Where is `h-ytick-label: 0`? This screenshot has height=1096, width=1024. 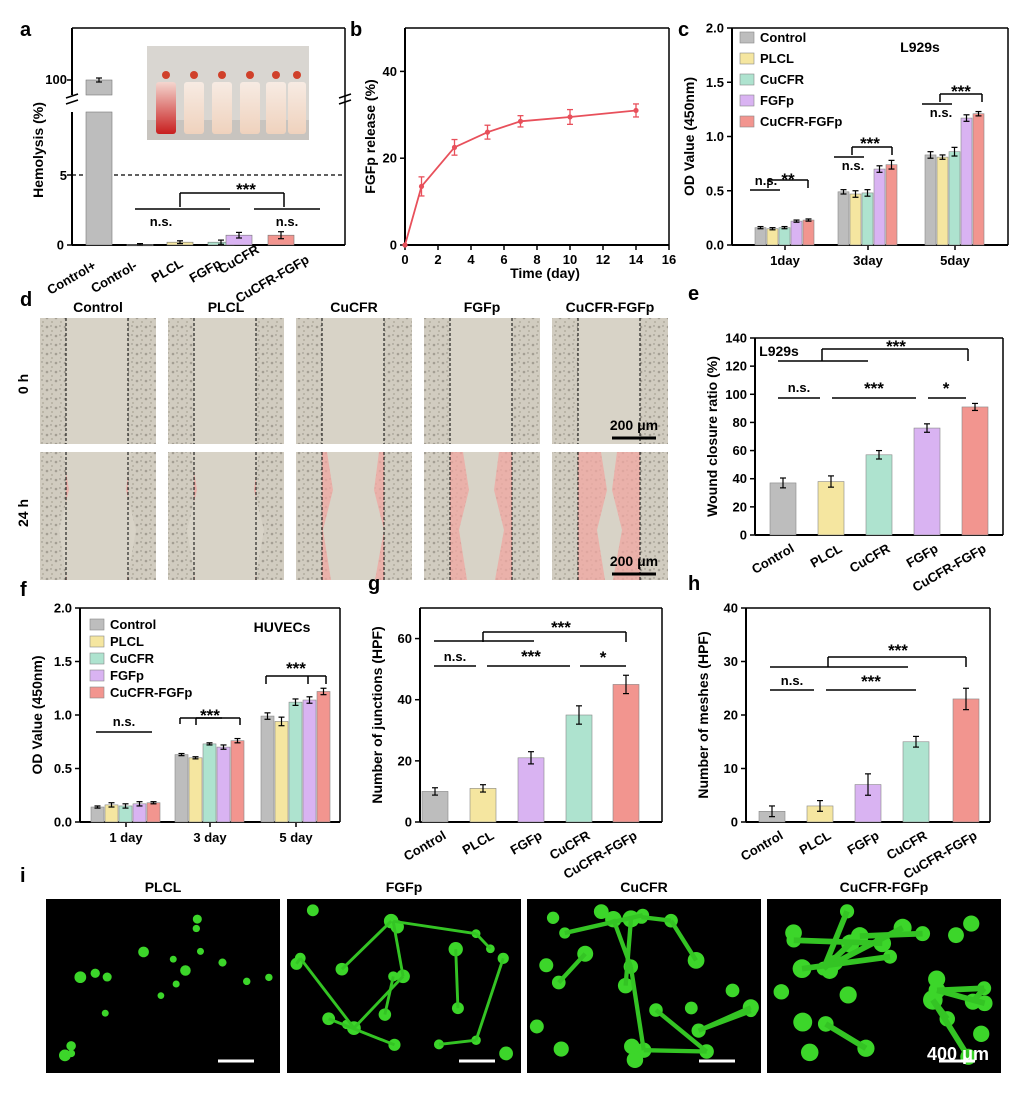
h-ytick-label: 0 is located at coordinates (734, 822).